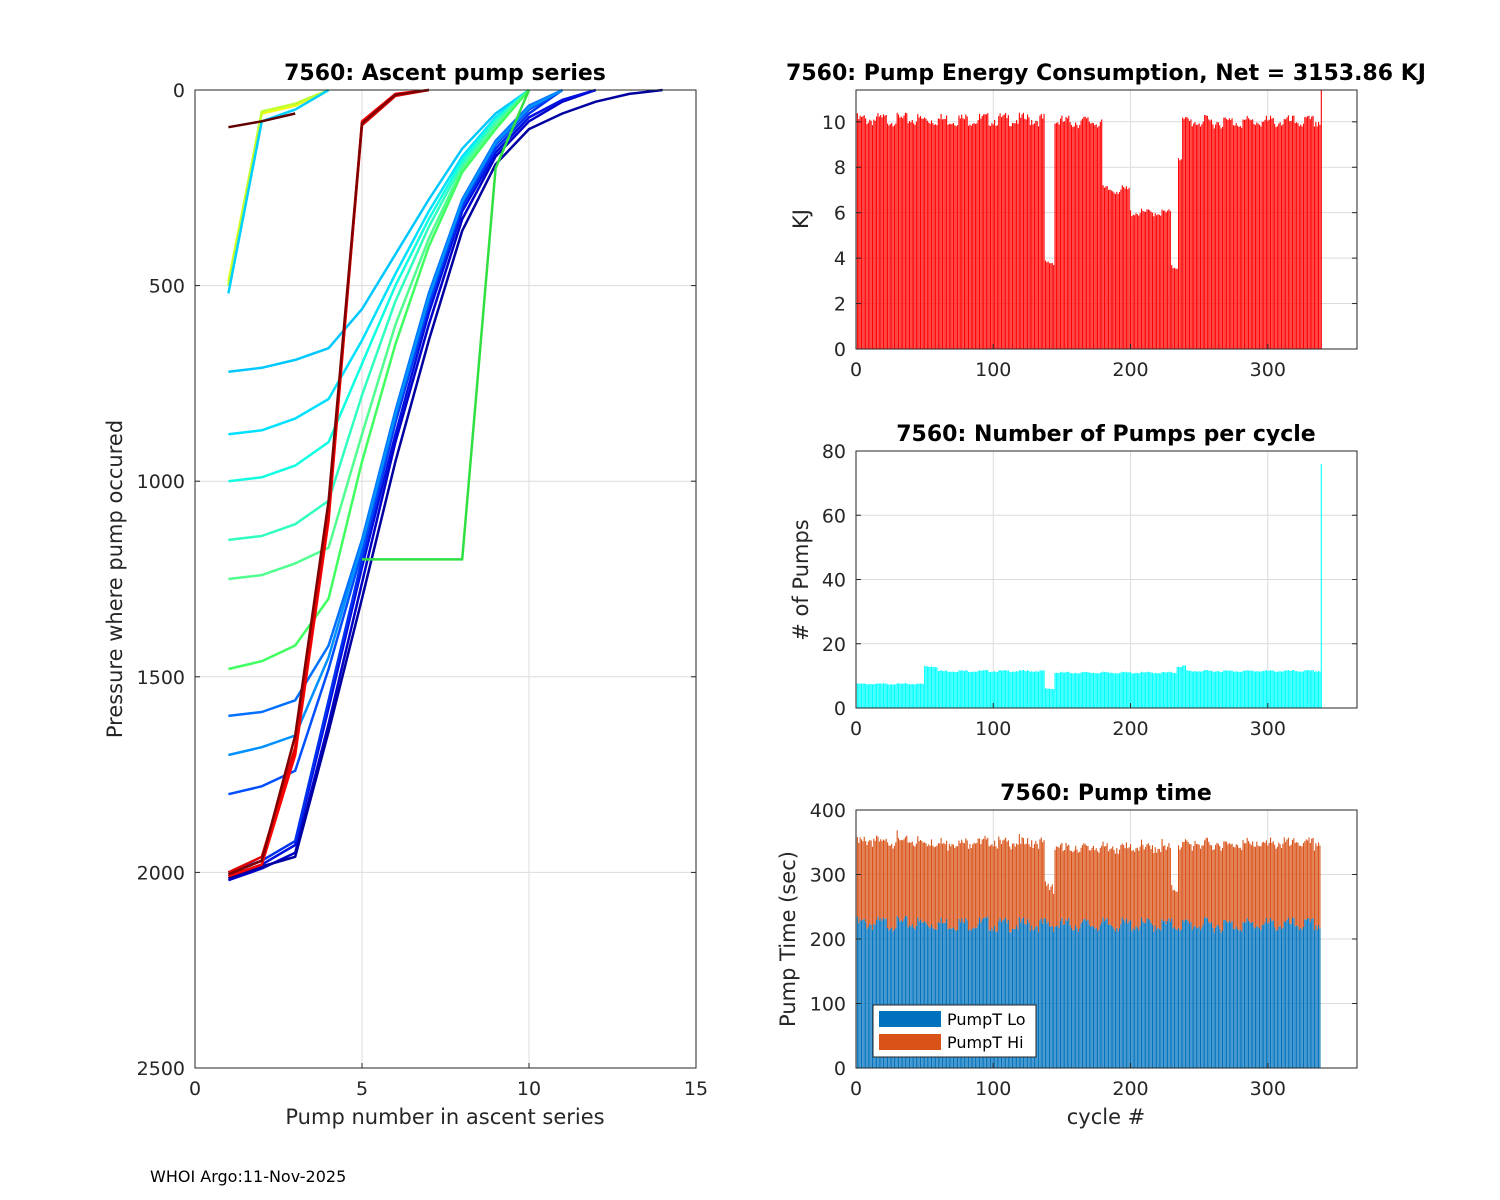 The height and width of the screenshot is (1200, 1500). I want to click on y-tick-label: 6, so click(840, 214).